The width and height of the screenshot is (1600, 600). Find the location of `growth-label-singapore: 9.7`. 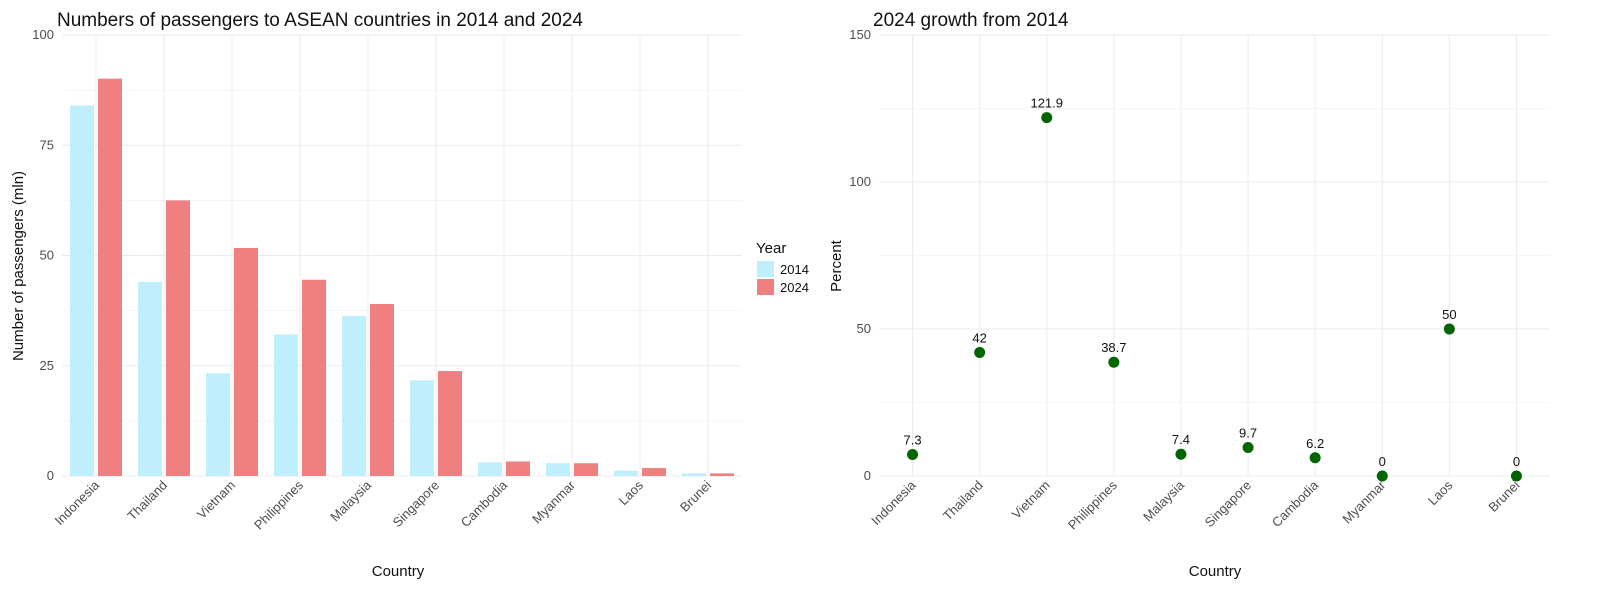

growth-label-singapore: 9.7 is located at coordinates (1248, 432).